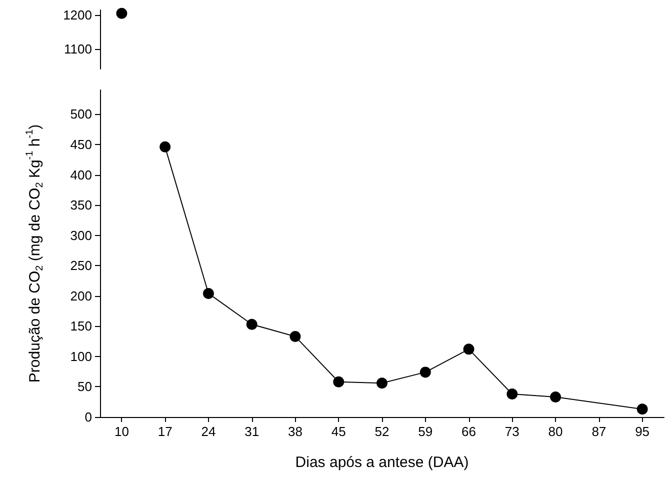 The image size is (672, 486). Describe the element at coordinates (81, 144) in the screenshot. I see `y-tick-label: 450` at that location.